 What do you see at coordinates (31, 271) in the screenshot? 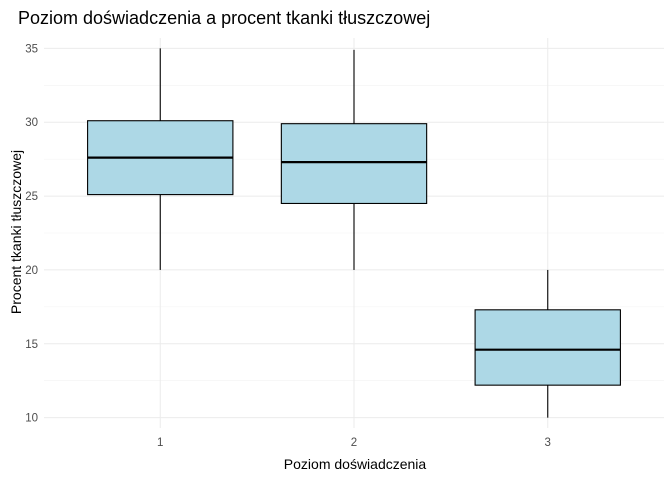
I see `y-tick-label: 20` at bounding box center [31, 271].